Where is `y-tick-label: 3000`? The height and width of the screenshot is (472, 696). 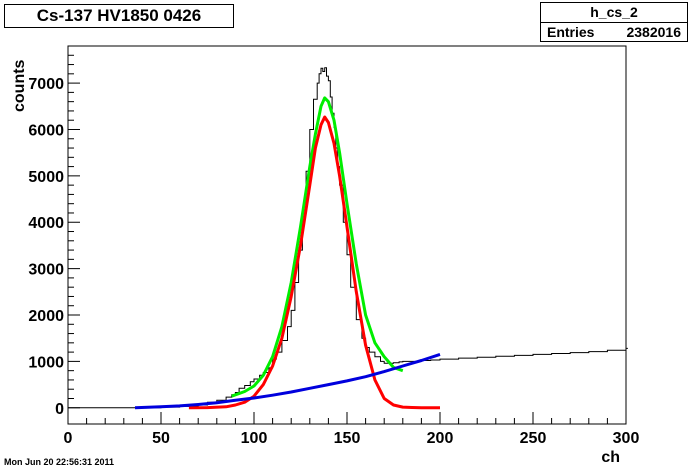
y-tick-label: 3000 is located at coordinates (46, 270).